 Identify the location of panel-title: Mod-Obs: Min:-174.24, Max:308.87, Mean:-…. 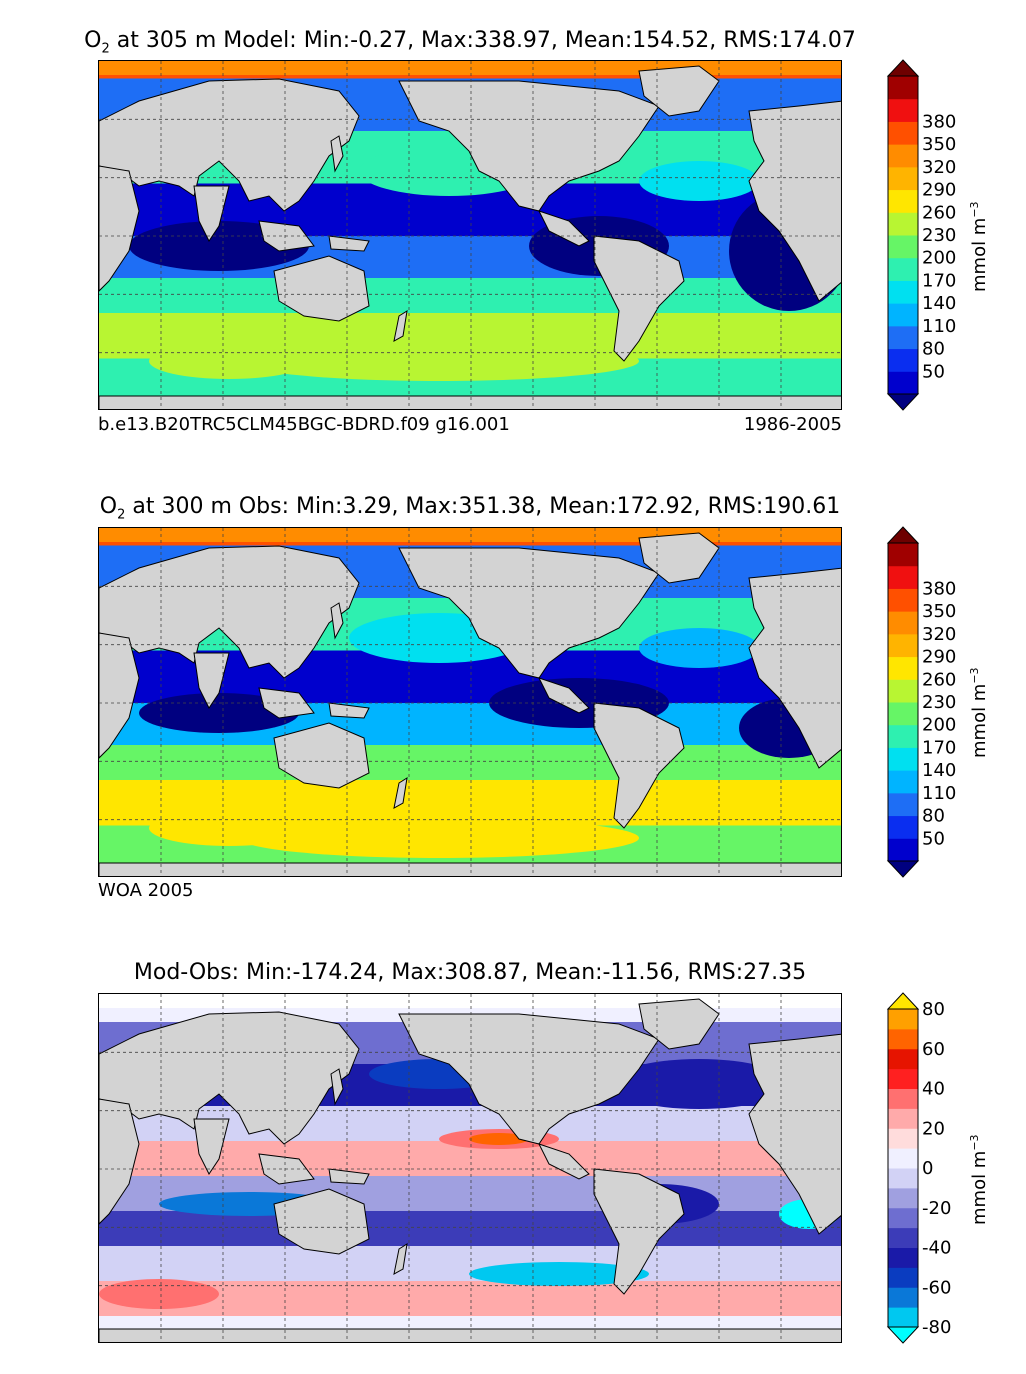
(470, 972).